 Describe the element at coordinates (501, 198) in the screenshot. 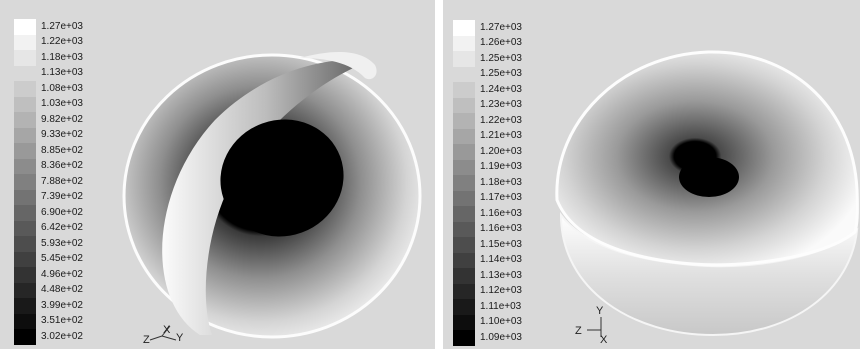

I see `colorbar-label: 1.17e+03` at that location.